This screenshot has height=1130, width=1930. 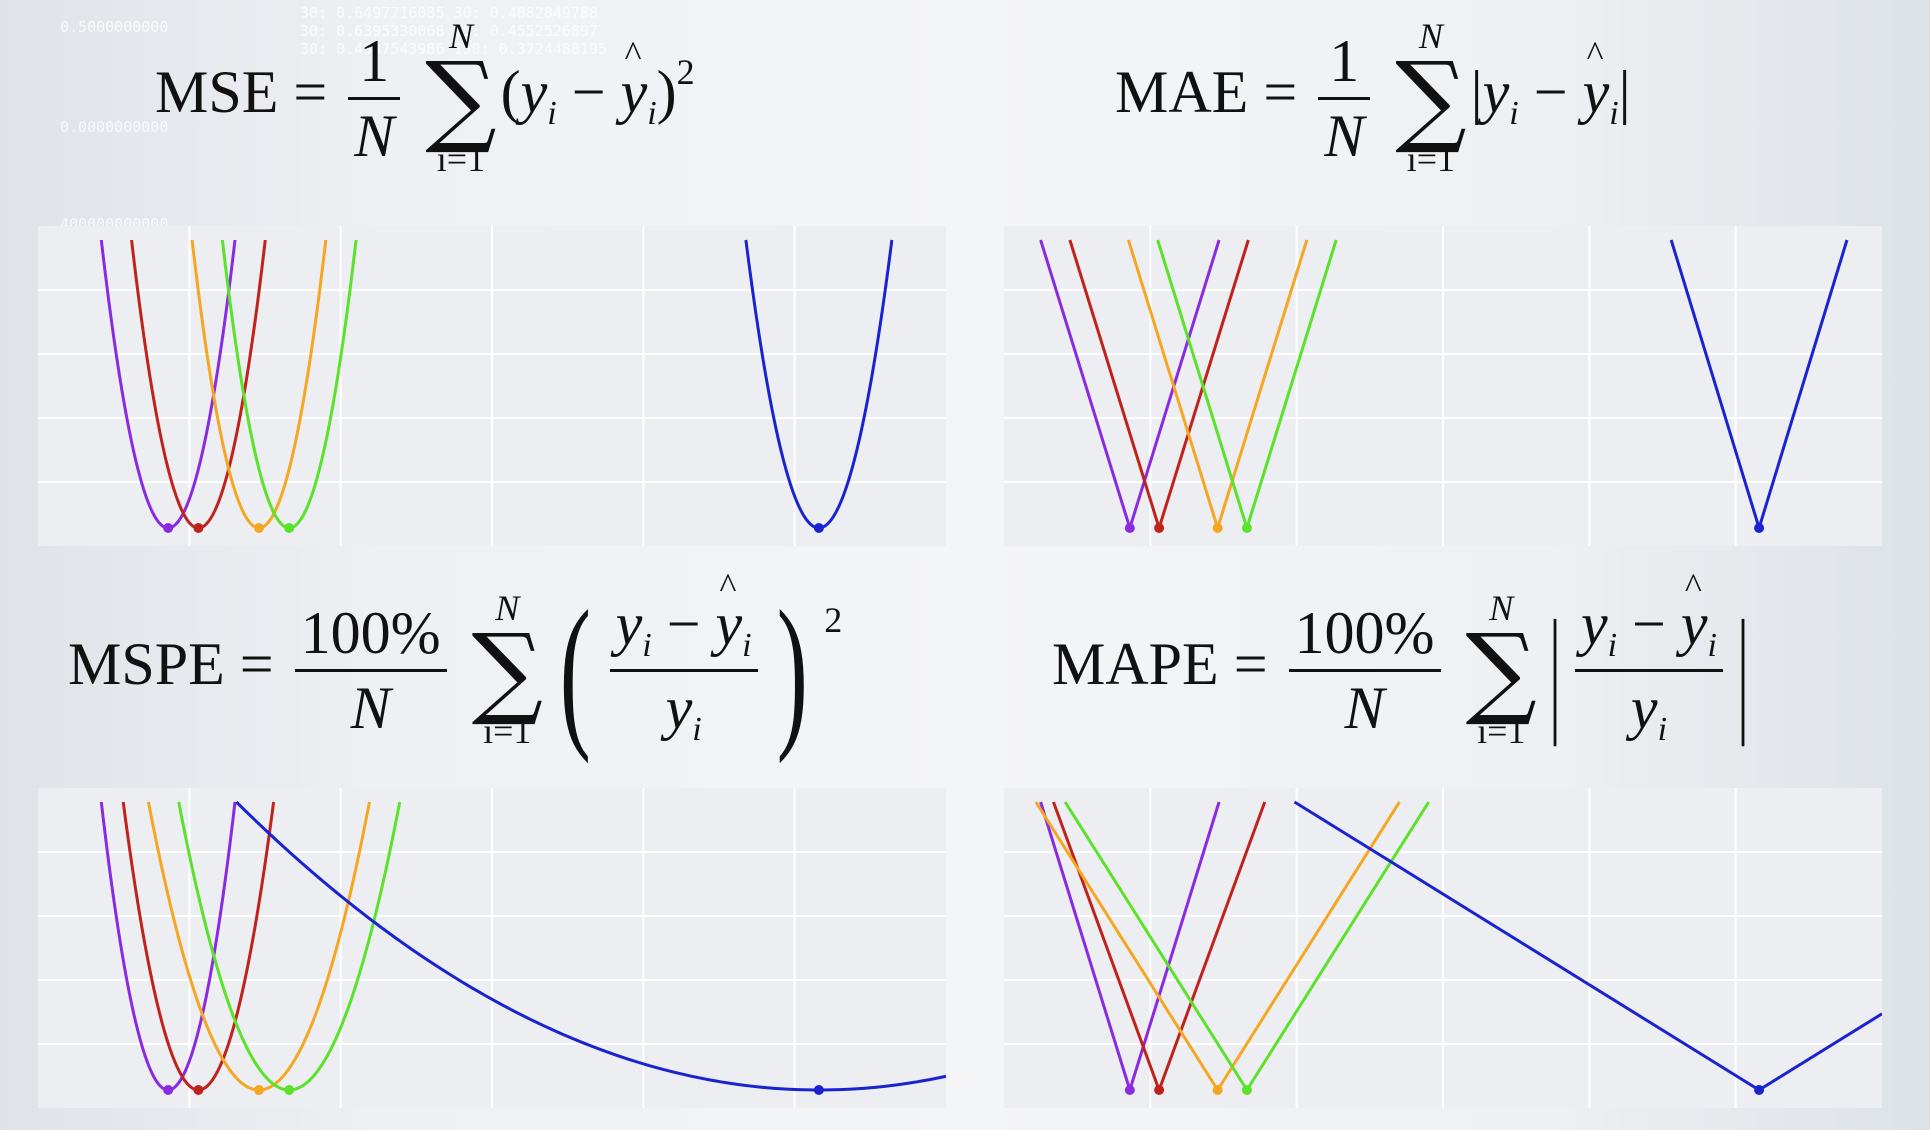 What do you see at coordinates (534, 92) in the screenshot?
I see `mse-y: y` at bounding box center [534, 92].